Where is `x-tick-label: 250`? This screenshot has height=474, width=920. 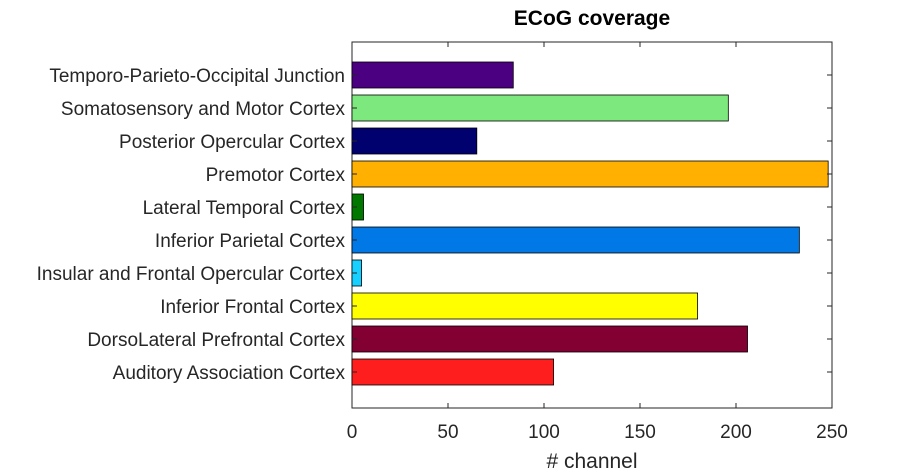 x-tick-label: 250 is located at coordinates (832, 432).